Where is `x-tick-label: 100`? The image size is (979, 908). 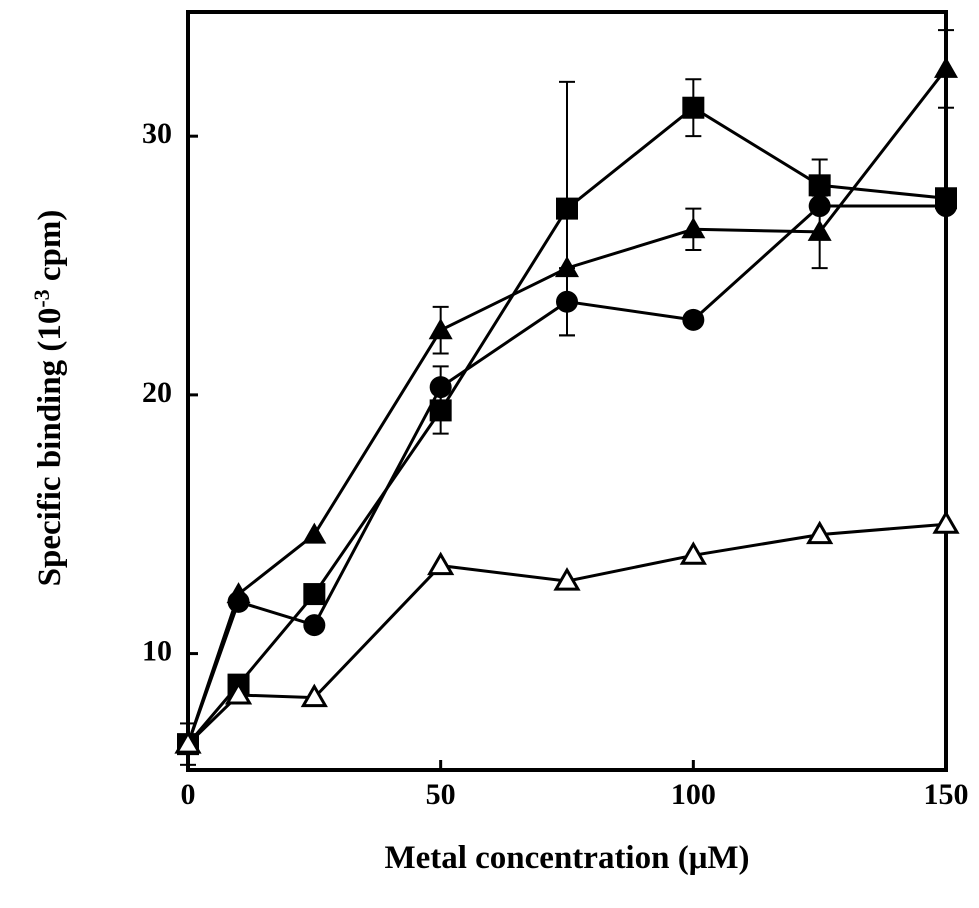 x-tick-label: 100 is located at coordinates (693, 794).